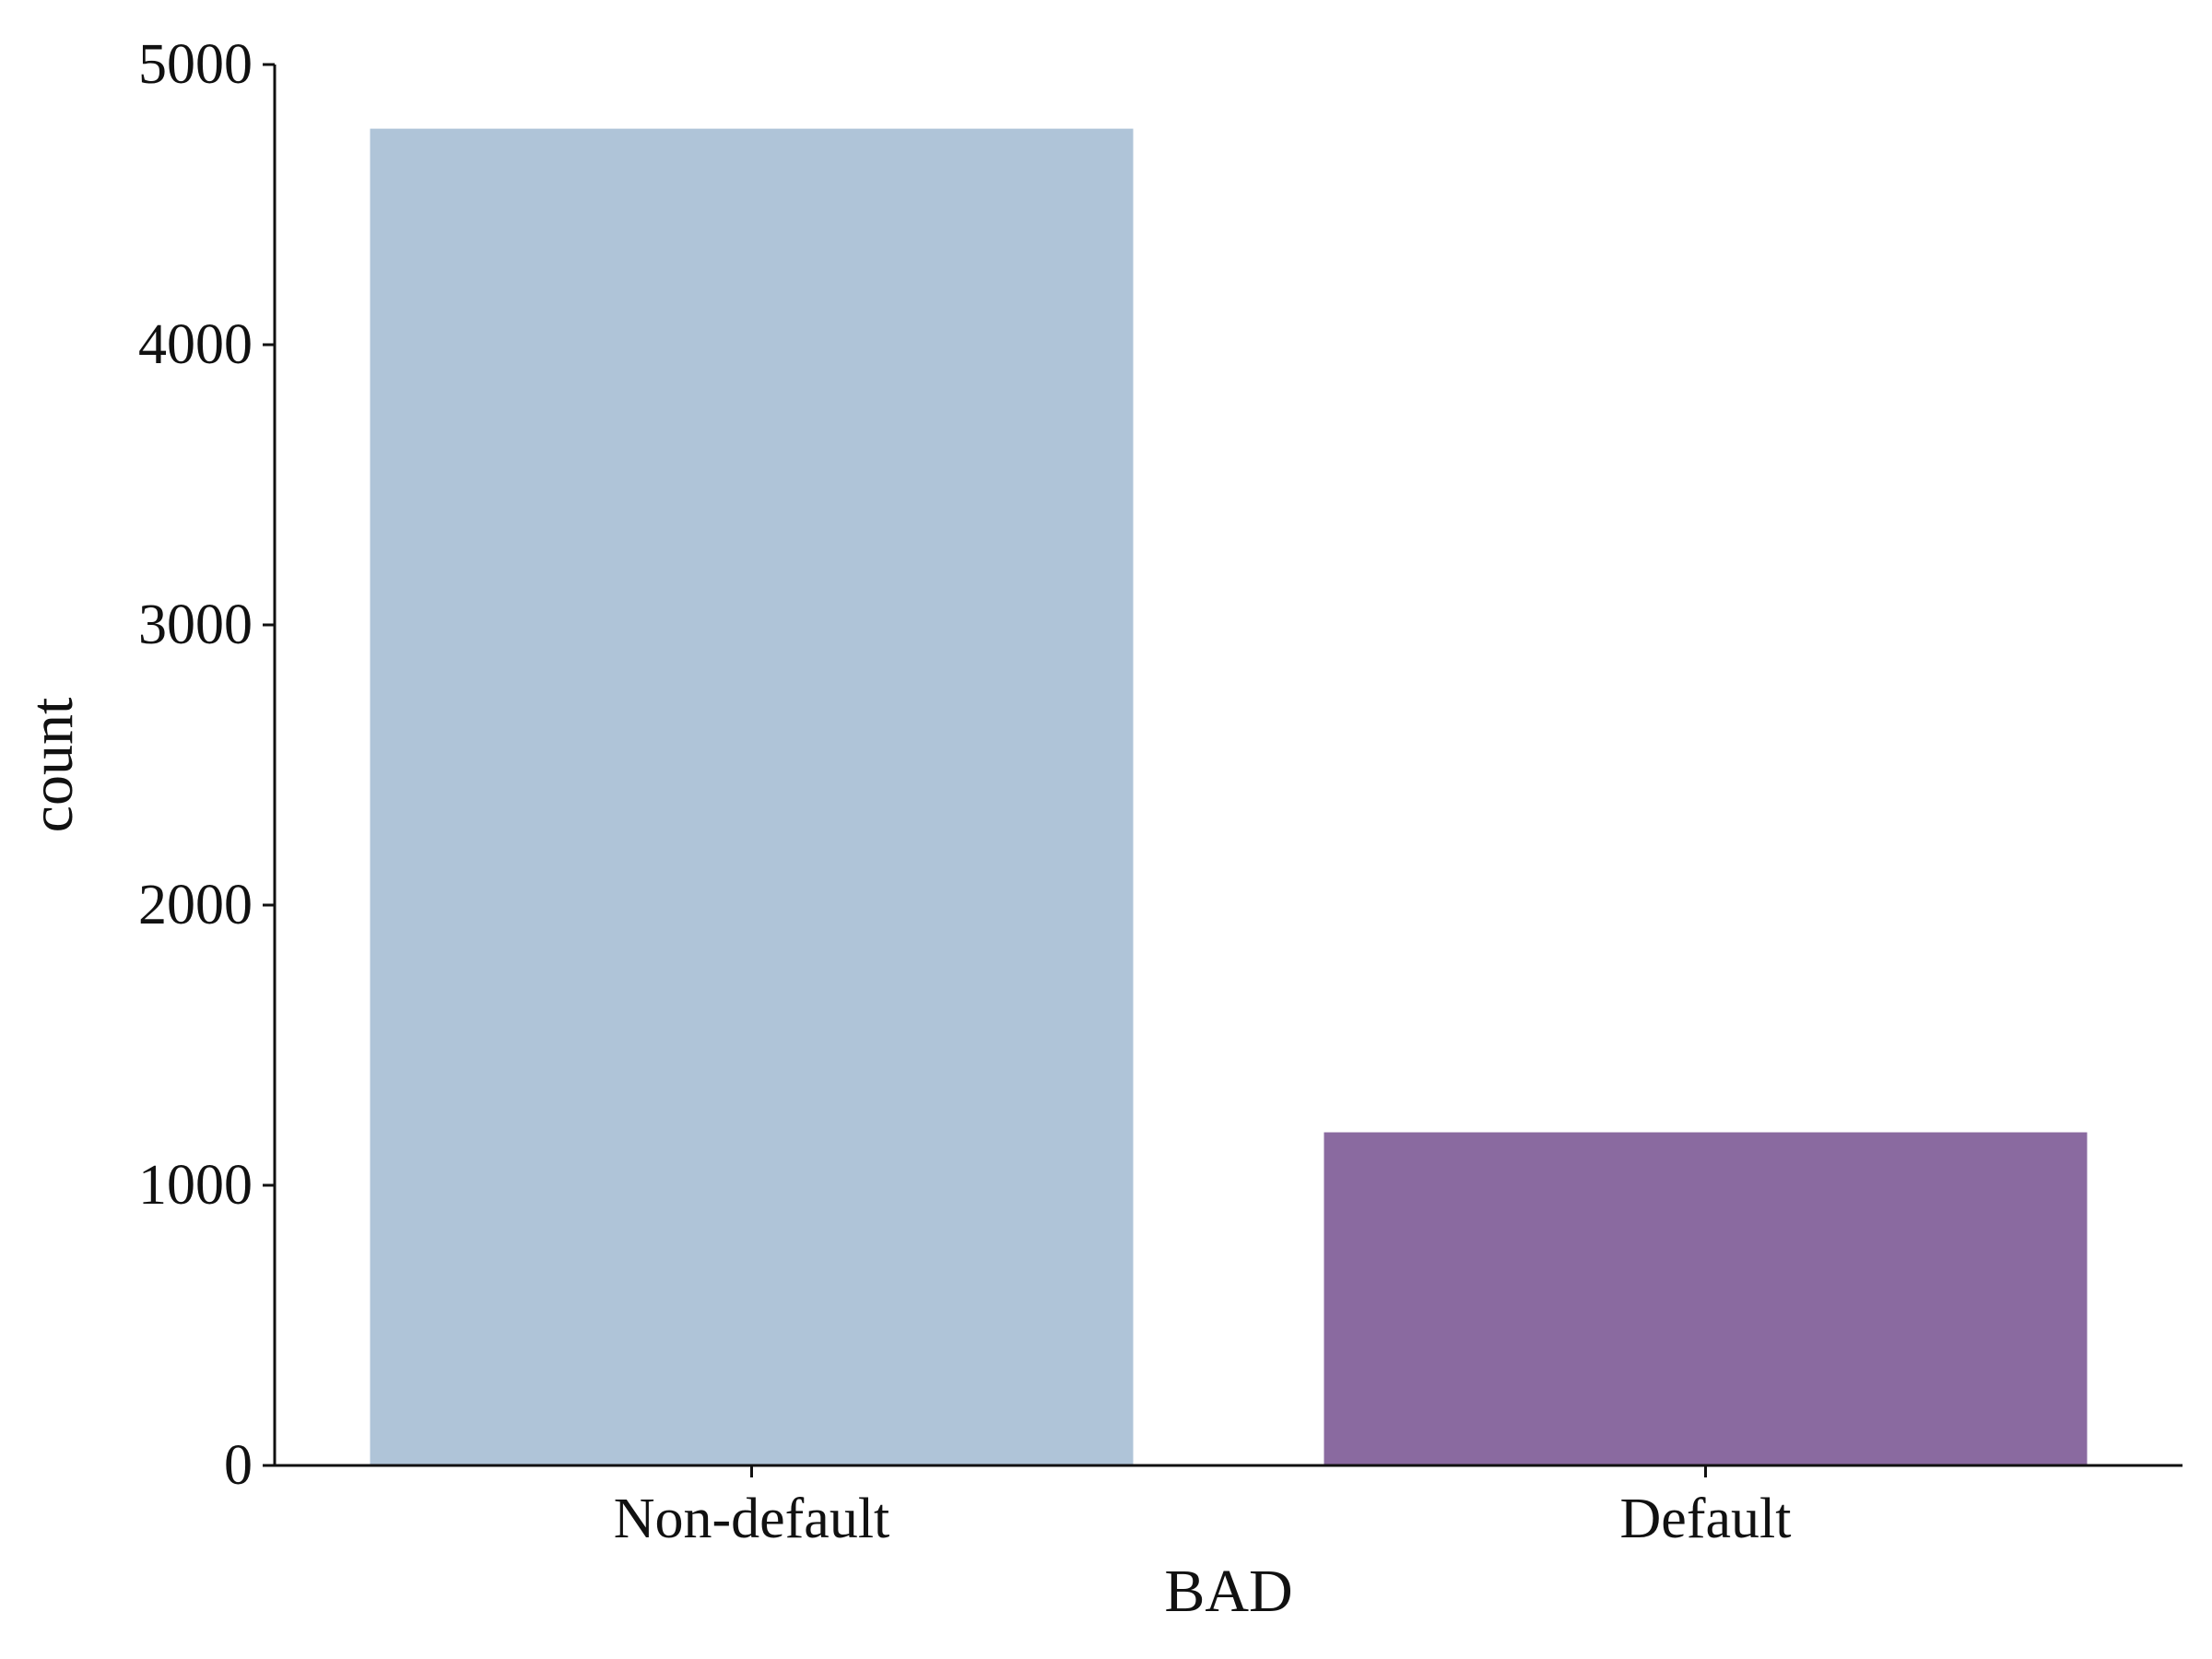  Describe the element at coordinates (238, 1465) in the screenshot. I see `y-tick-label: 0` at that location.